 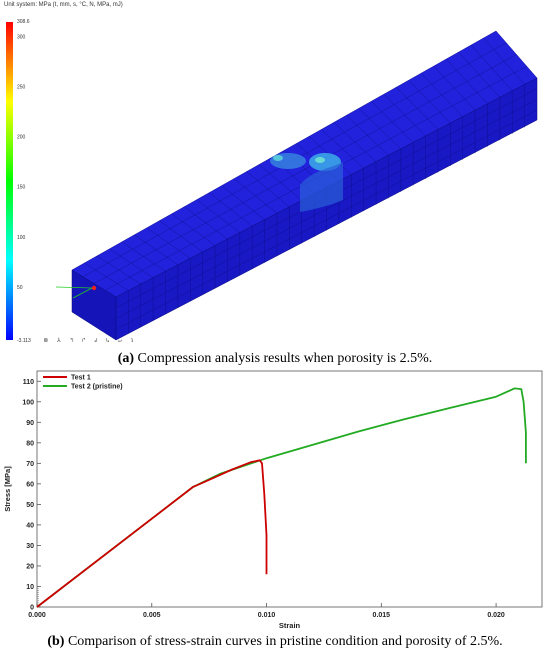 What do you see at coordinates (21, 138) in the screenshot?
I see `colorbar-tick-label: 200` at bounding box center [21, 138].